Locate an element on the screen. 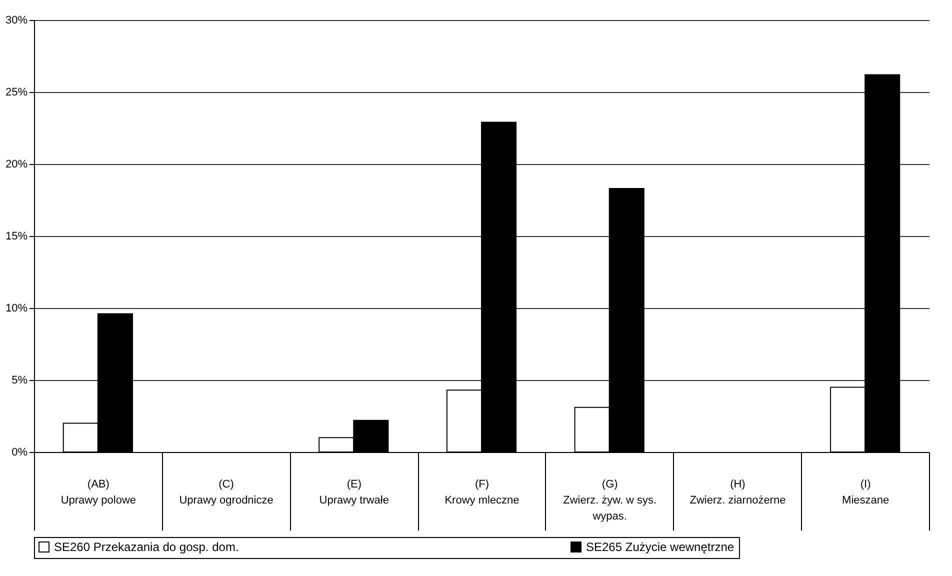 This screenshot has width=952, height=576. x-tick-label: (F) Krowy mleczne is located at coordinates (482, 492).